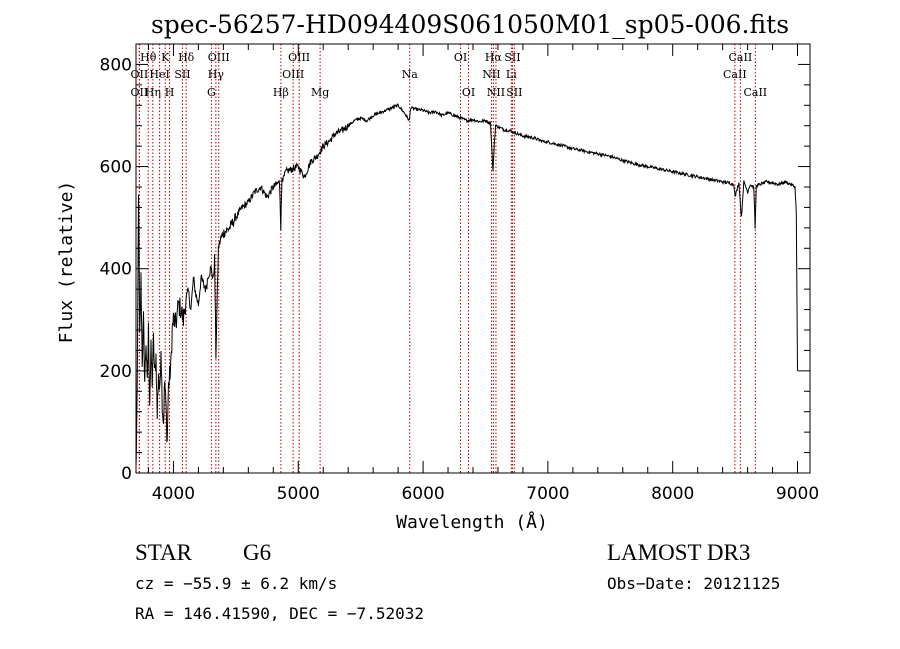  Describe the element at coordinates (410, 74) in the screenshot. I see `line-marker-label: Na` at that location.